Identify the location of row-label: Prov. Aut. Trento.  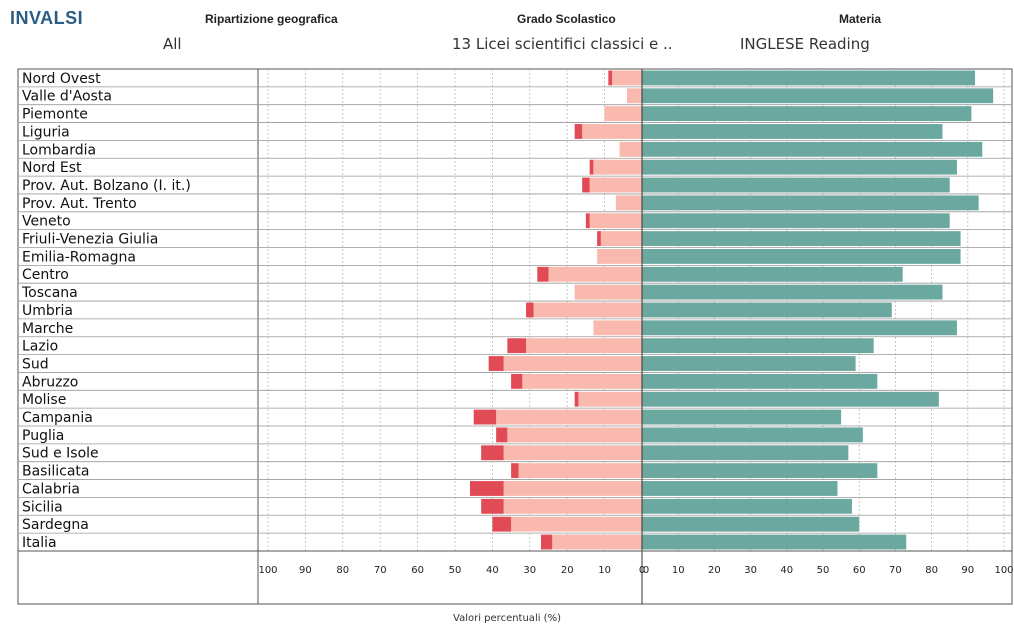
(79, 204).